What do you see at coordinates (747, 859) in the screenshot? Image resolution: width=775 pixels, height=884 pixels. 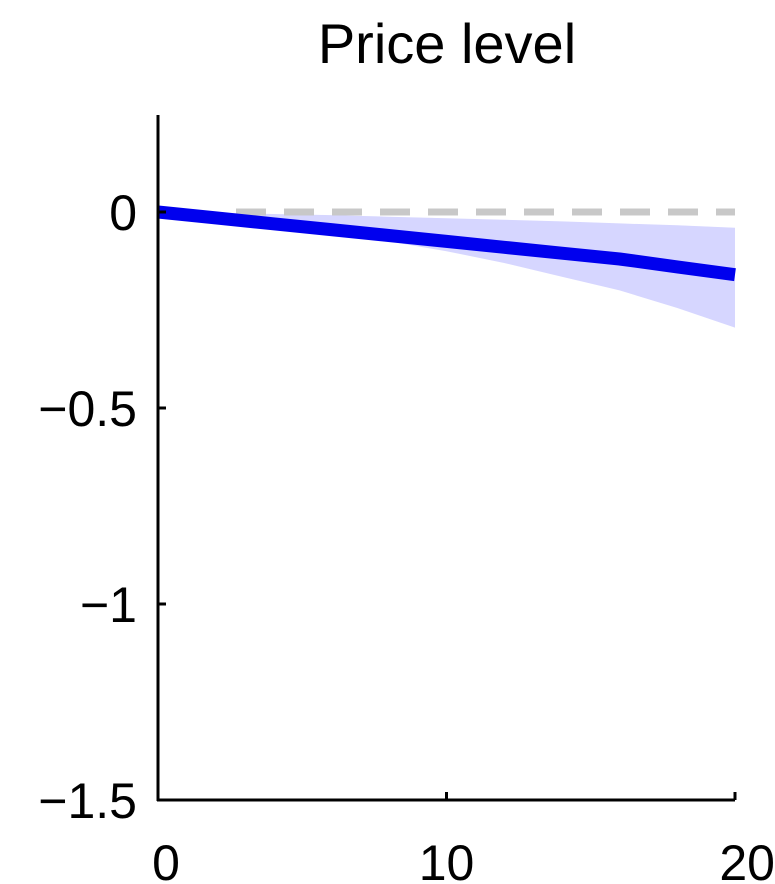 I see `x-tick-label: 20` at bounding box center [747, 859].